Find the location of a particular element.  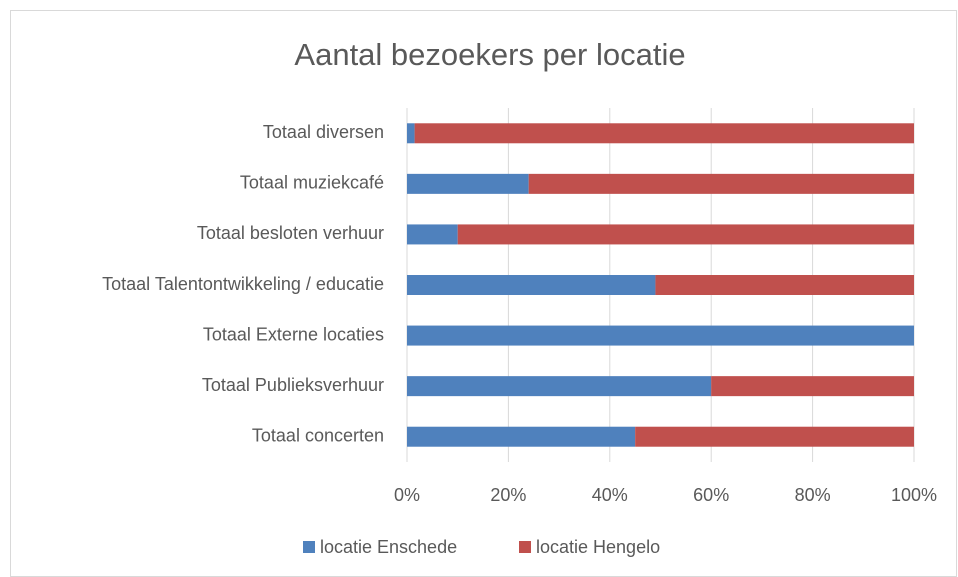

y-tick-label: Totaal Externe locaties is located at coordinates (293, 334).